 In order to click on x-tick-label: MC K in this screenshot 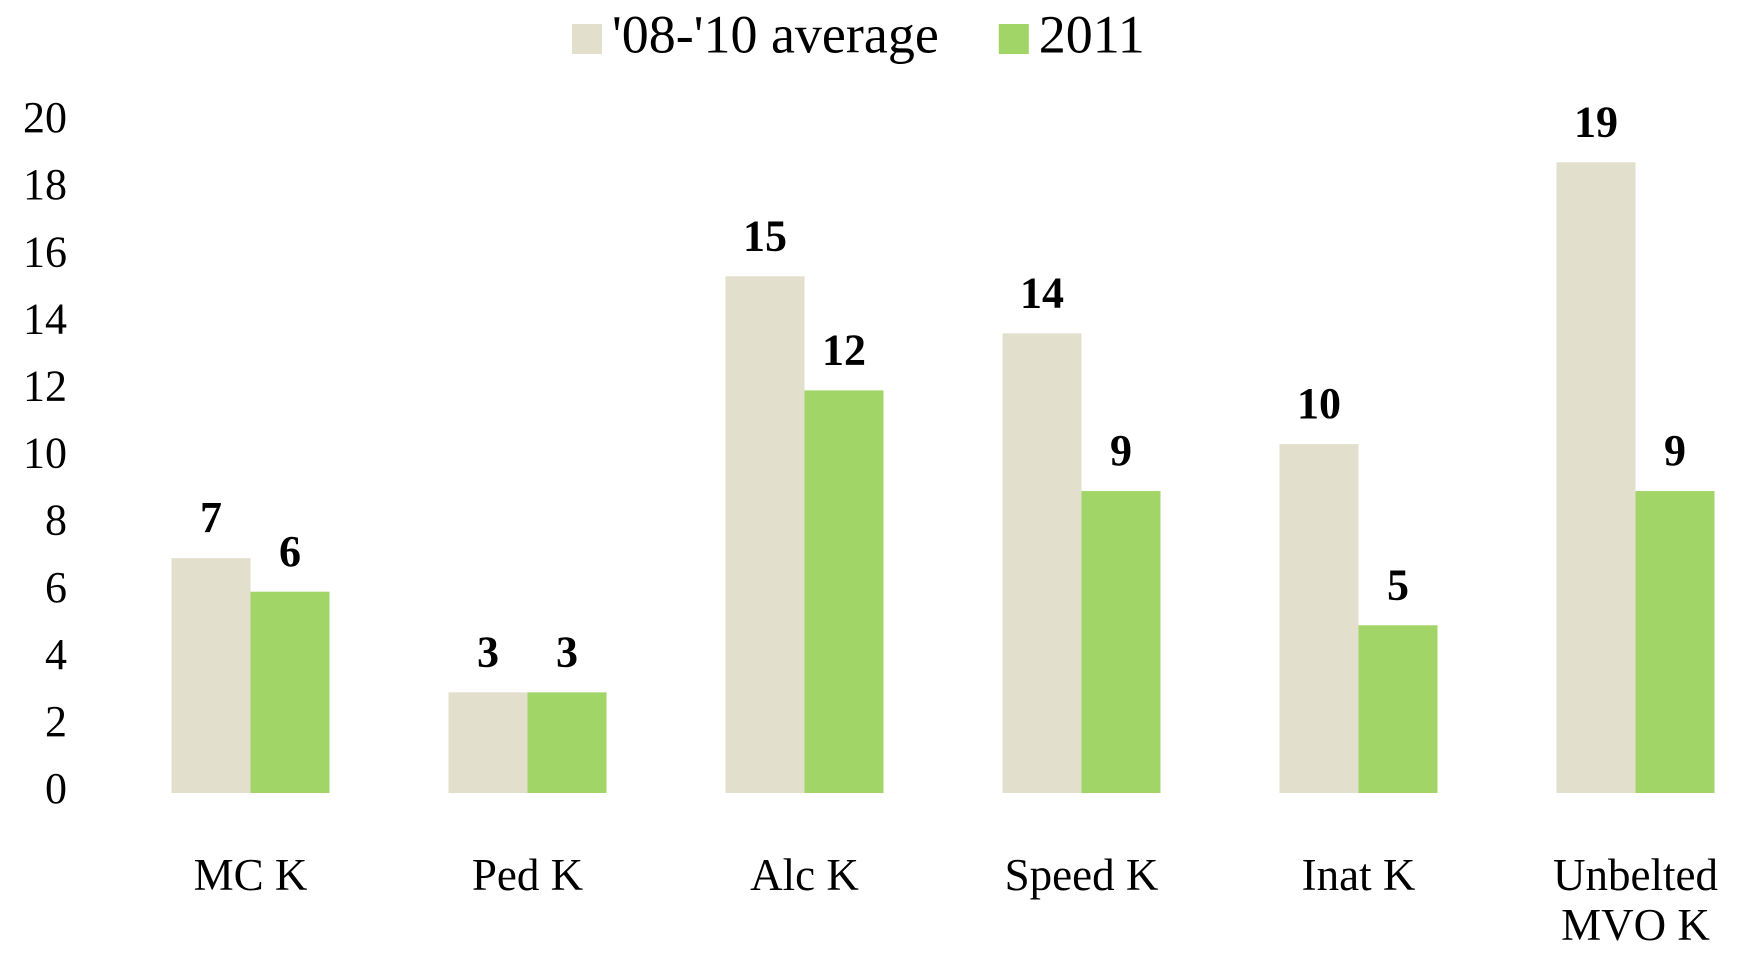, I will do `click(250, 875)`.